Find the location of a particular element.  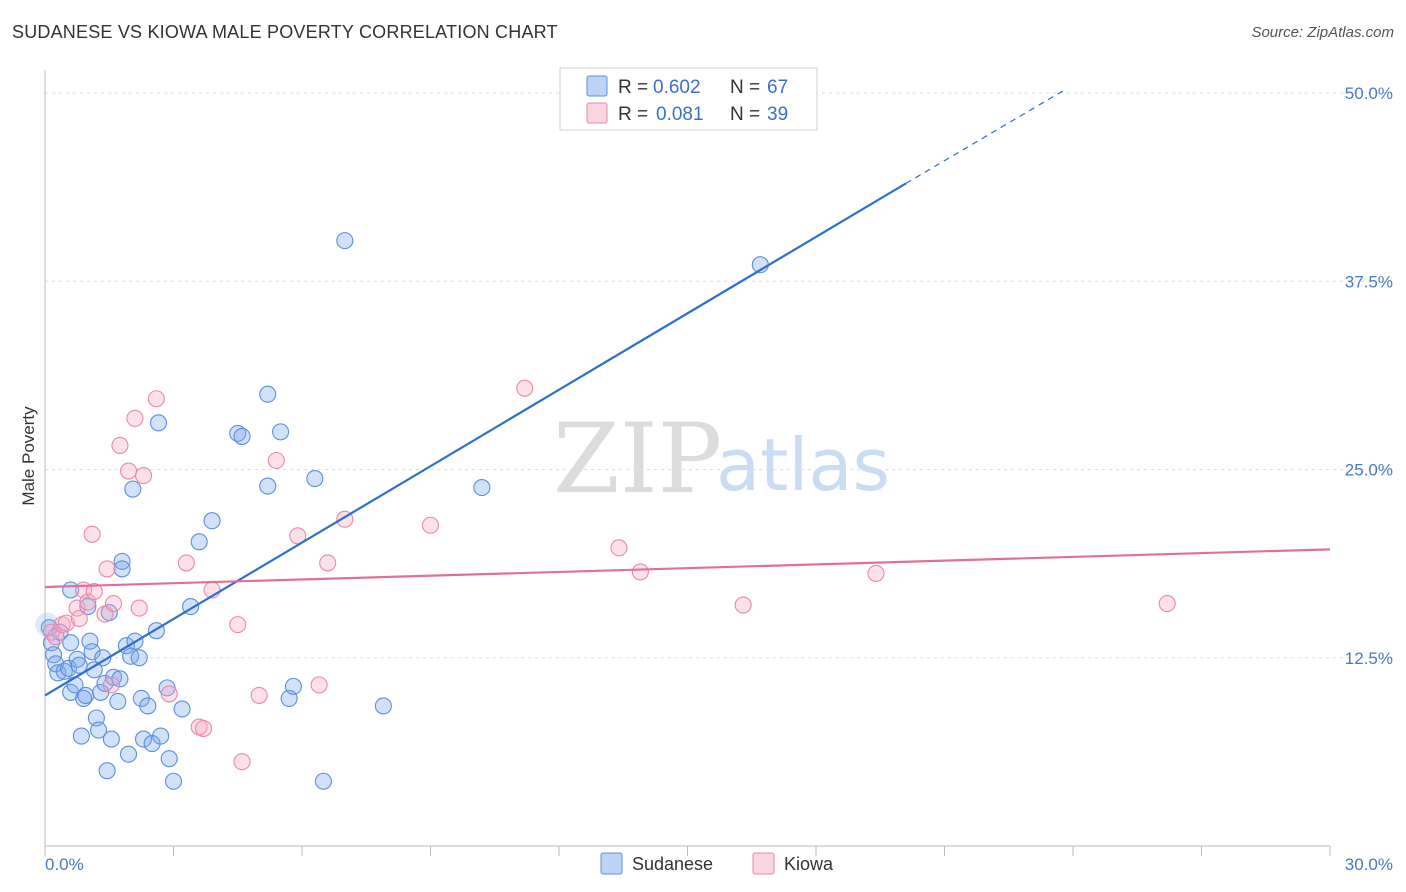

legend: R = 0.602 N = 67 R = 0.081 N = 39 is located at coordinates (688, 99).